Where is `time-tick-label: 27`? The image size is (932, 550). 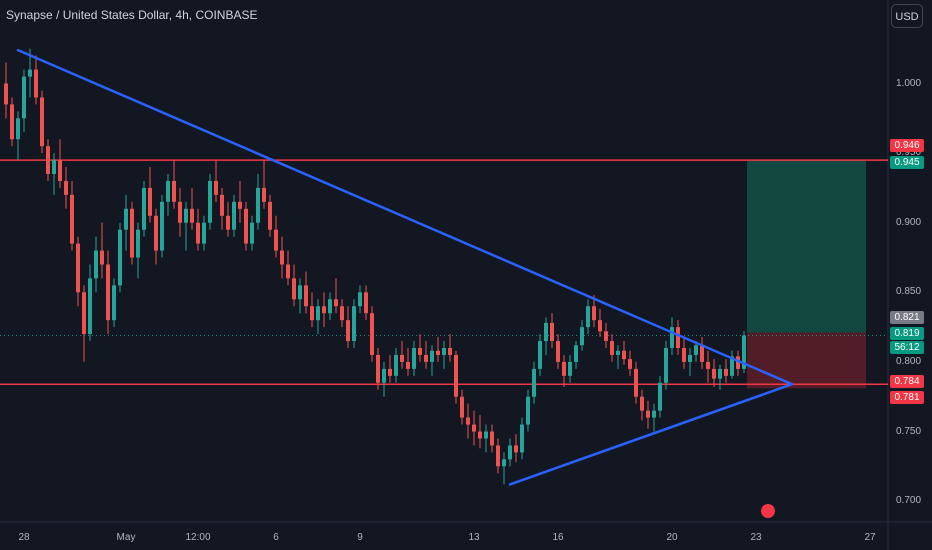
time-tick-label: 27 is located at coordinates (870, 537).